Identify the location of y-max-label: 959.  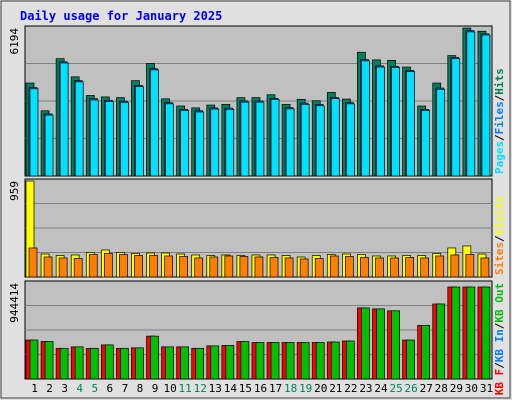
(14, 191).